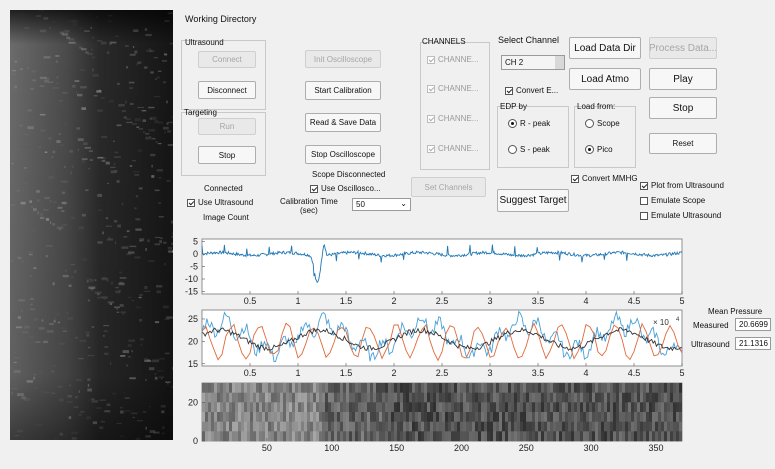 The width and height of the screenshot is (775, 469). Describe the element at coordinates (220, 202) in the screenshot. I see `use-ultrasound-checkbox: Use Ultrasound` at that location.